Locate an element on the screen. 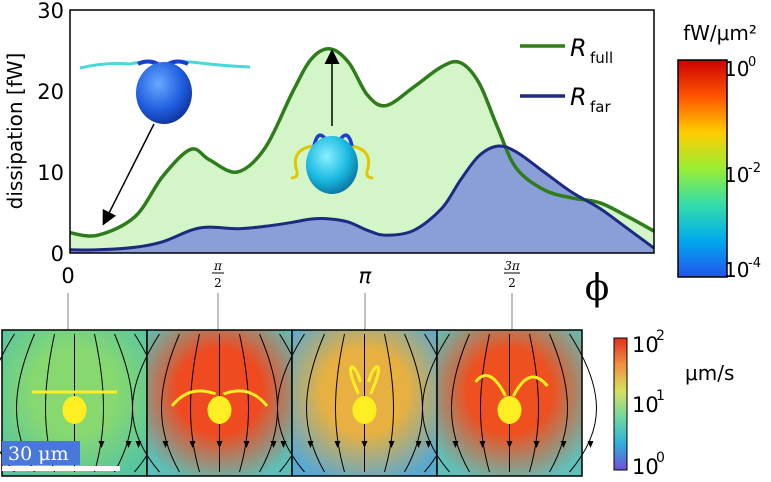 Image resolution: width=771 pixels, height=482 pixels. x-tick-label-pi: π is located at coordinates (365, 276).